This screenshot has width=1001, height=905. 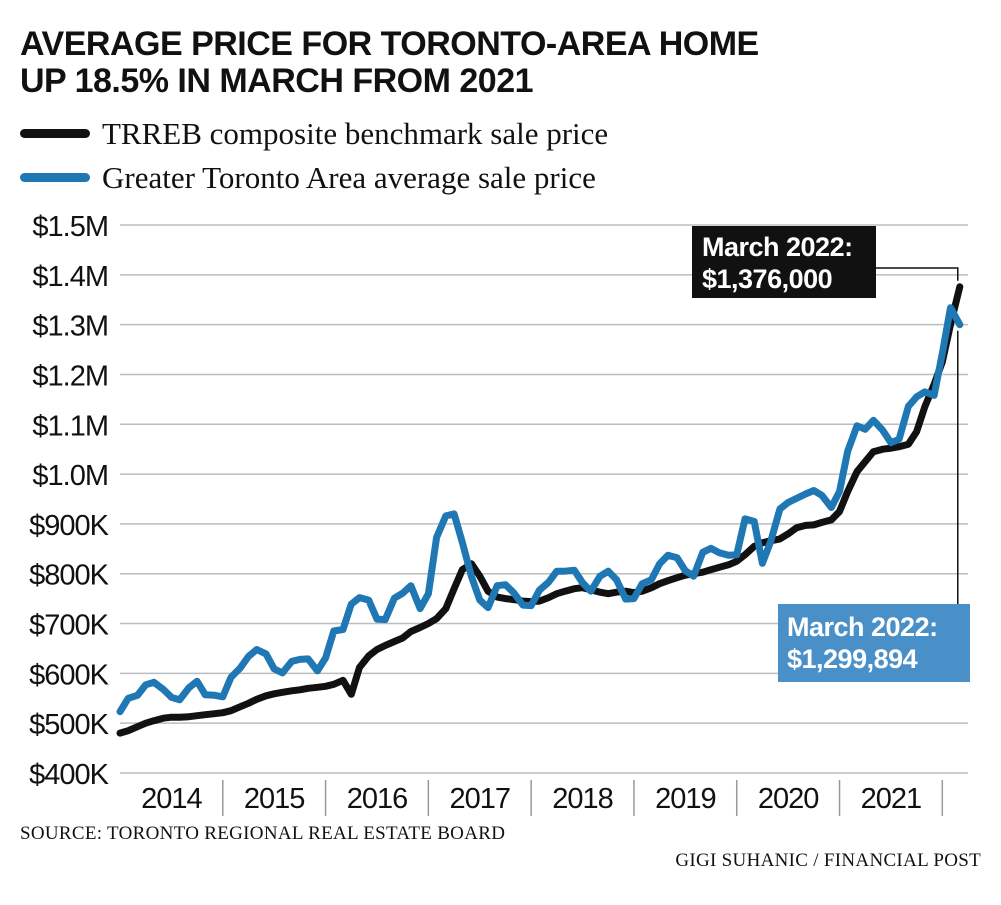 What do you see at coordinates (69, 576) in the screenshot?
I see `y-tick-label: $800K` at bounding box center [69, 576].